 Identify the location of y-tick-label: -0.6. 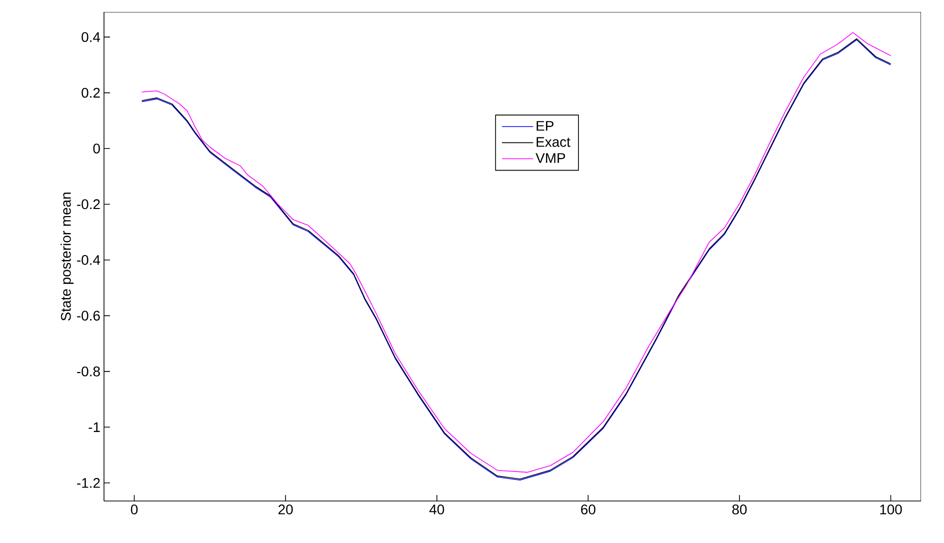
(88, 315).